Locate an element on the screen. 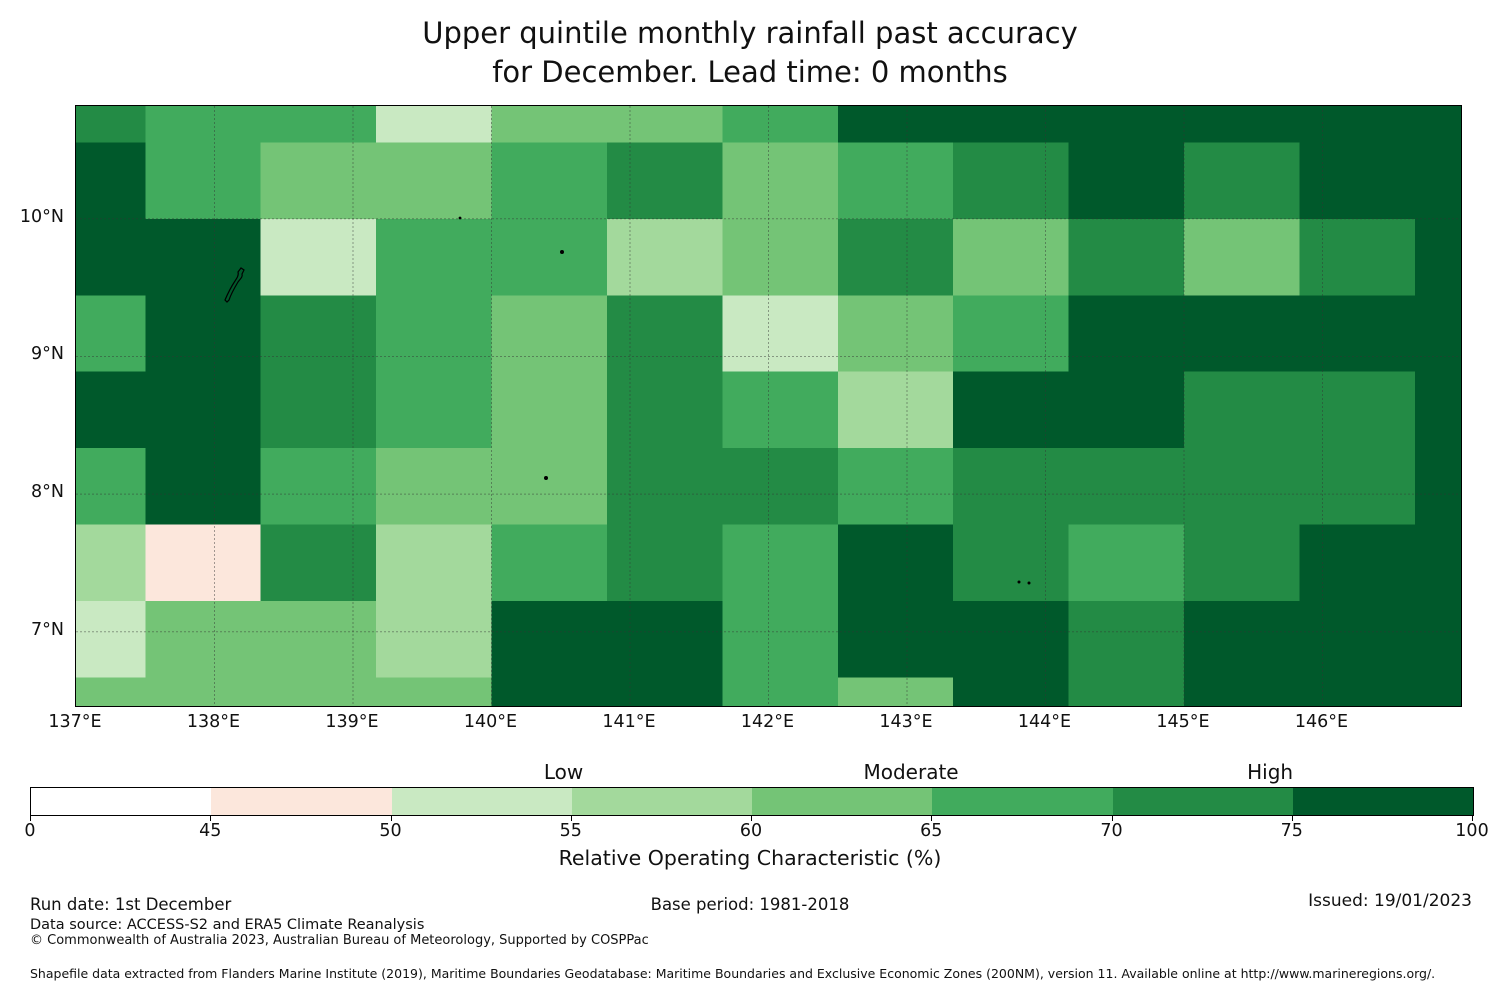  x-tick-label: 137°E is located at coordinates (75, 722).